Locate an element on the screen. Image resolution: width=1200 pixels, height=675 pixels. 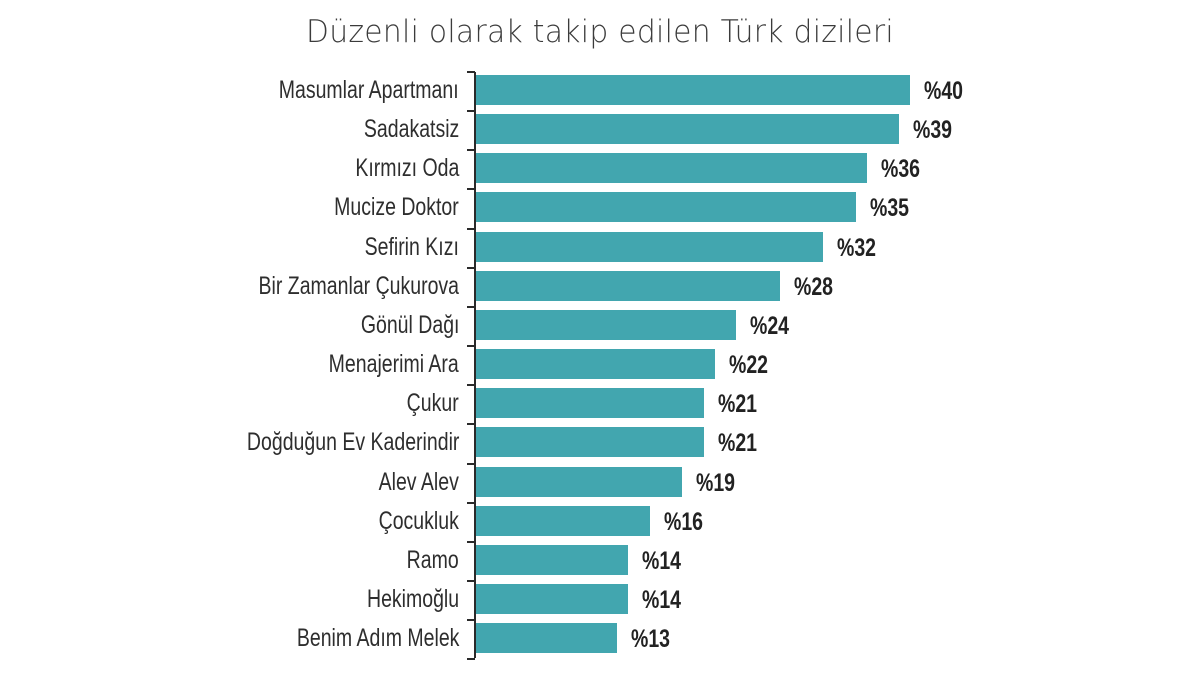
bar-row: Çocukluk %16 is located at coordinates (600, 521).